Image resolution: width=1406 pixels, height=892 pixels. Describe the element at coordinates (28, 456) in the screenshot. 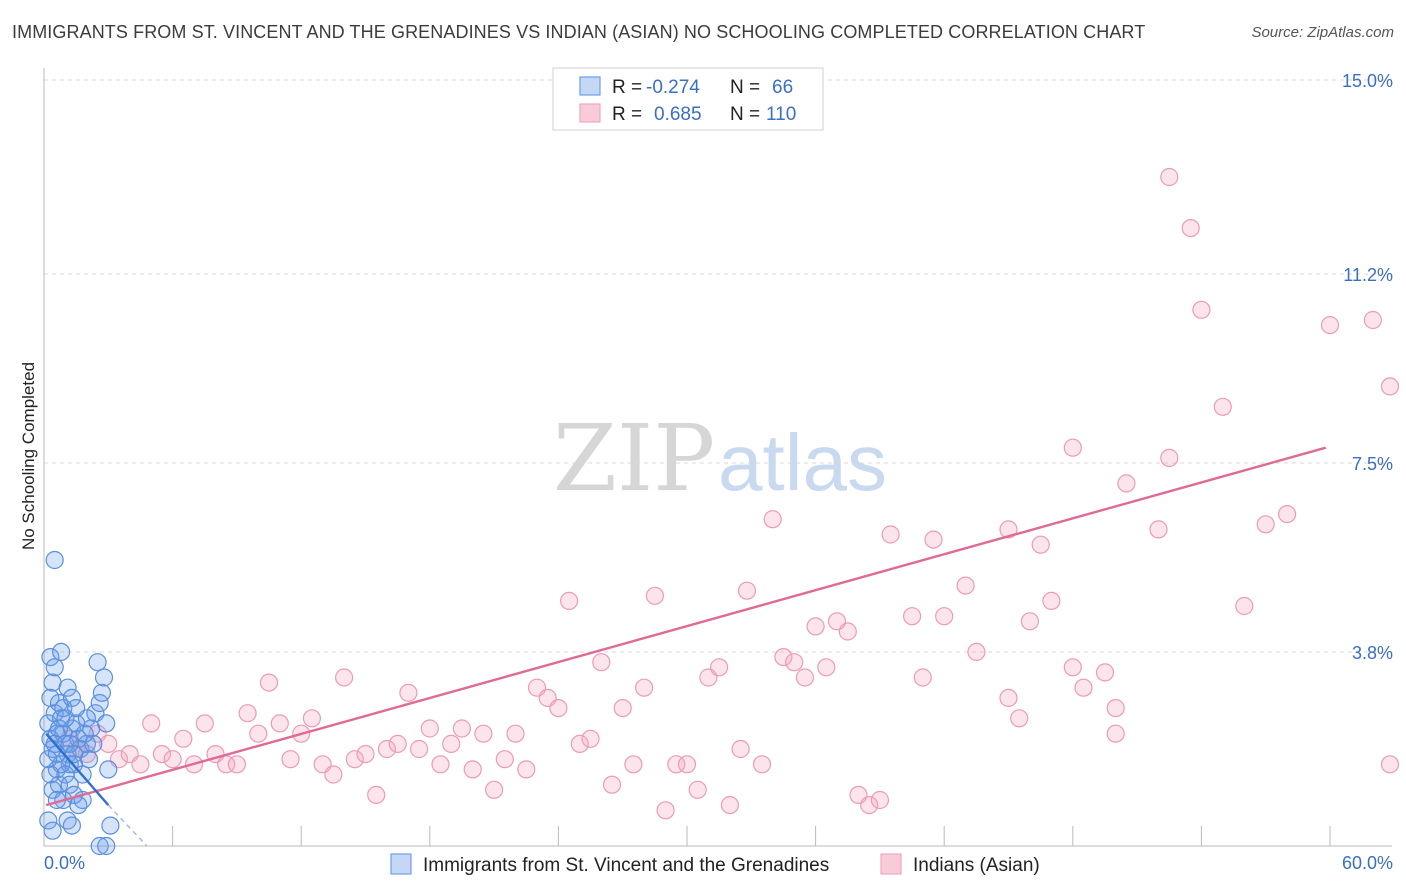

I see `y-axis-label: No Schooling Completed` at that location.